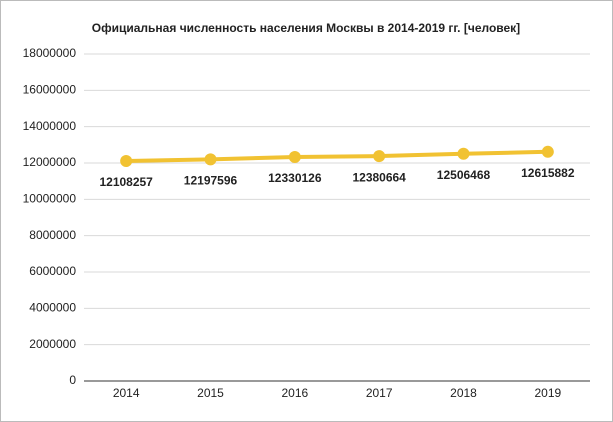 The width and height of the screenshot is (613, 422). I want to click on x-tick-label: 2014, so click(126, 393).